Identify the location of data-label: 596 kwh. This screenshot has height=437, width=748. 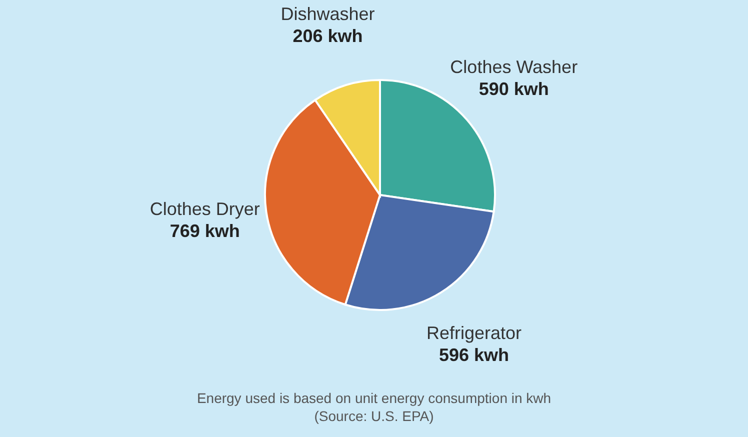
(473, 354).